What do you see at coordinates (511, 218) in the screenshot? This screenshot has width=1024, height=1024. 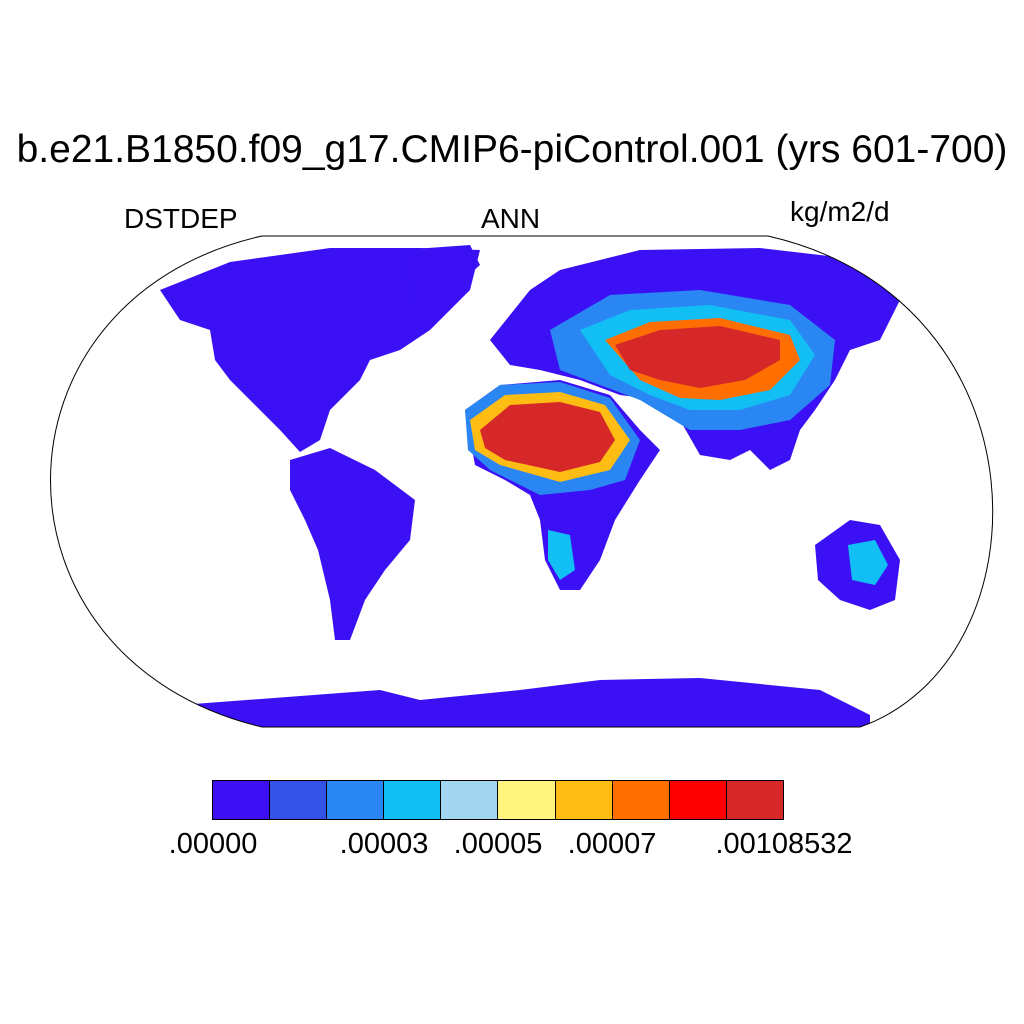 I see `season-label: ANN` at bounding box center [511, 218].